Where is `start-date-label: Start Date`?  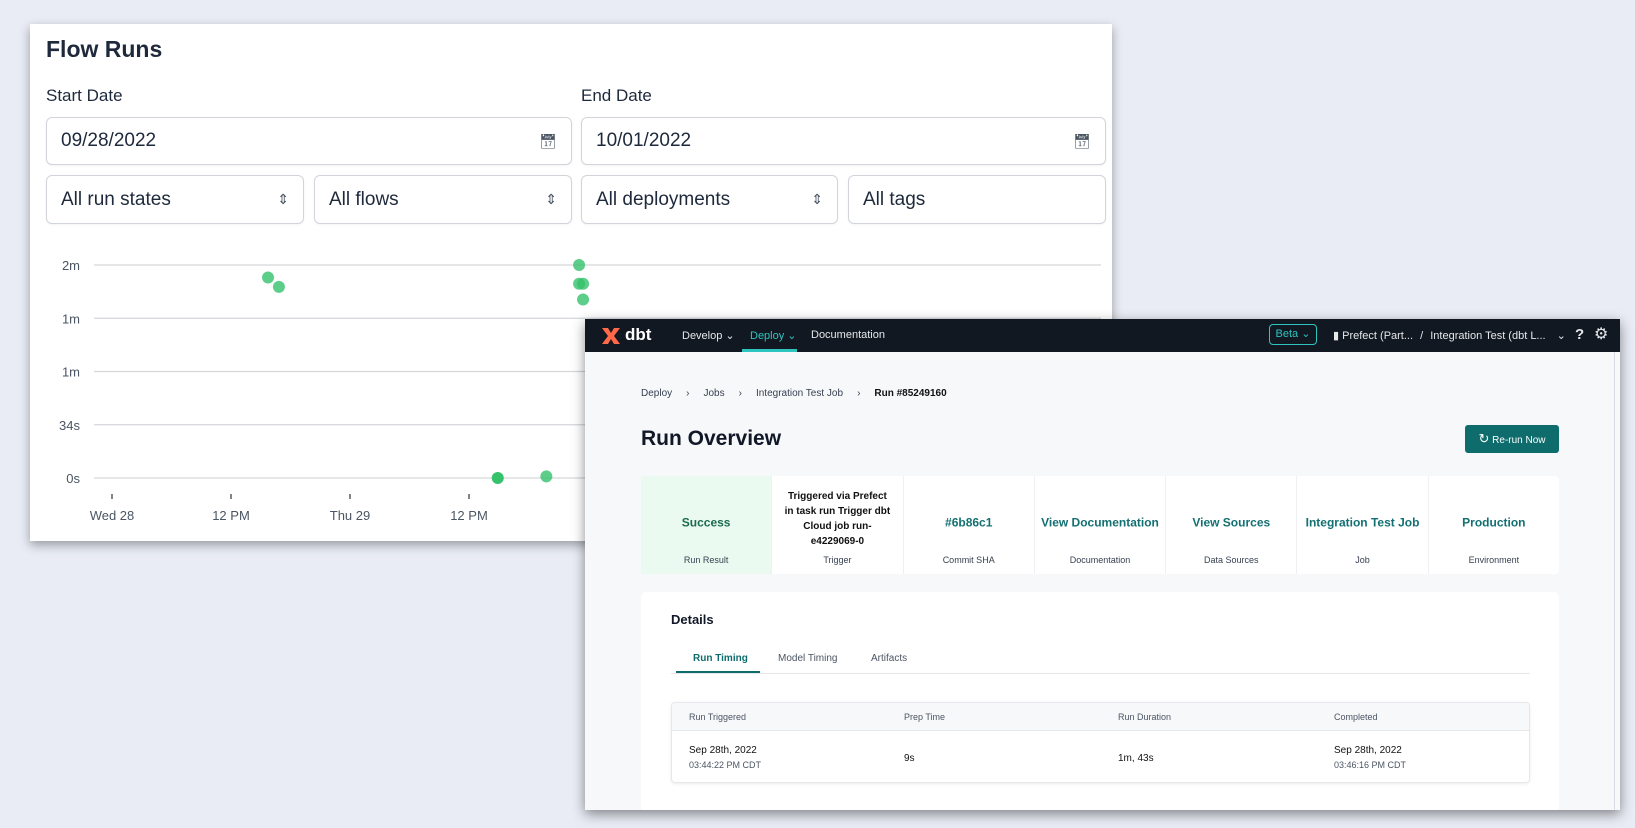 start-date-label: Start Date is located at coordinates (84, 95).